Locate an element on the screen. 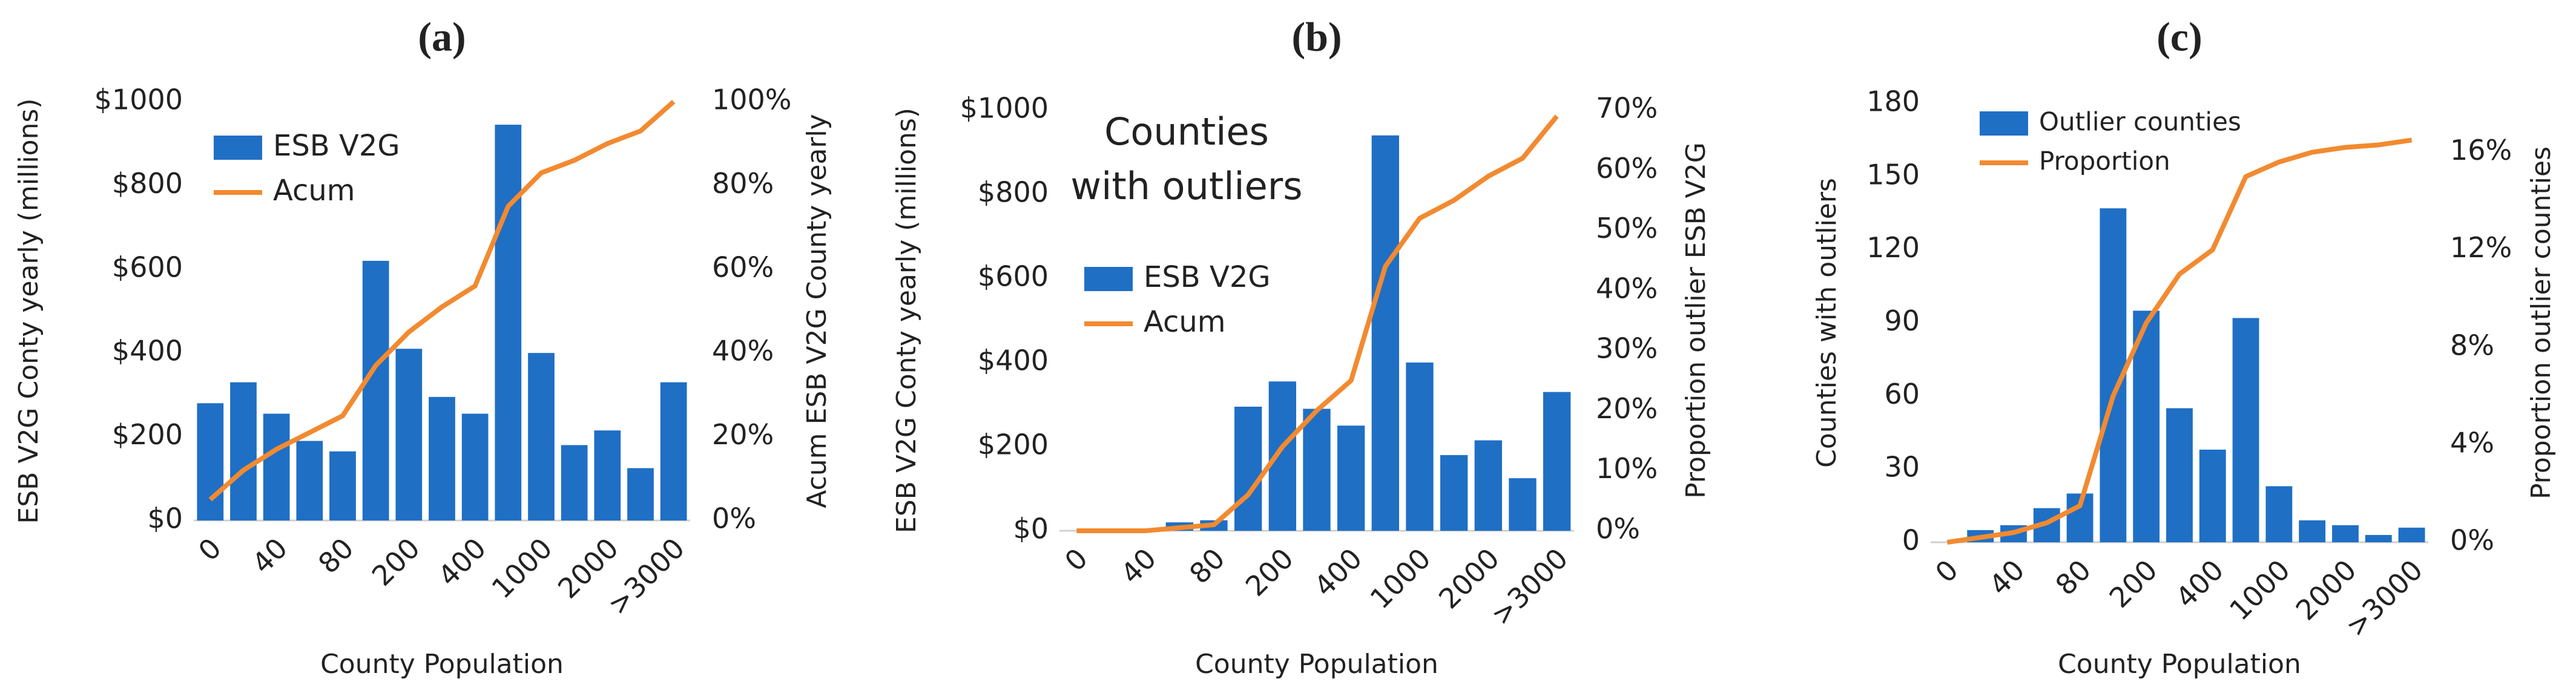 The height and width of the screenshot is (696, 2576). y-tick-label: 180 is located at coordinates (1893, 101).